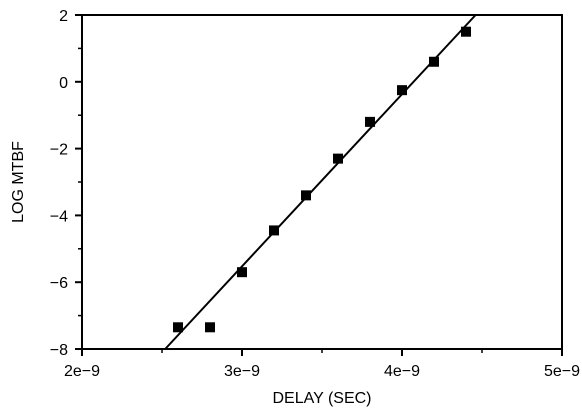 Image resolution: width=582 pixels, height=410 pixels. I want to click on x-tick-labels: 2e−9 3e−9 4e−9 5e−9, so click(322, 371).